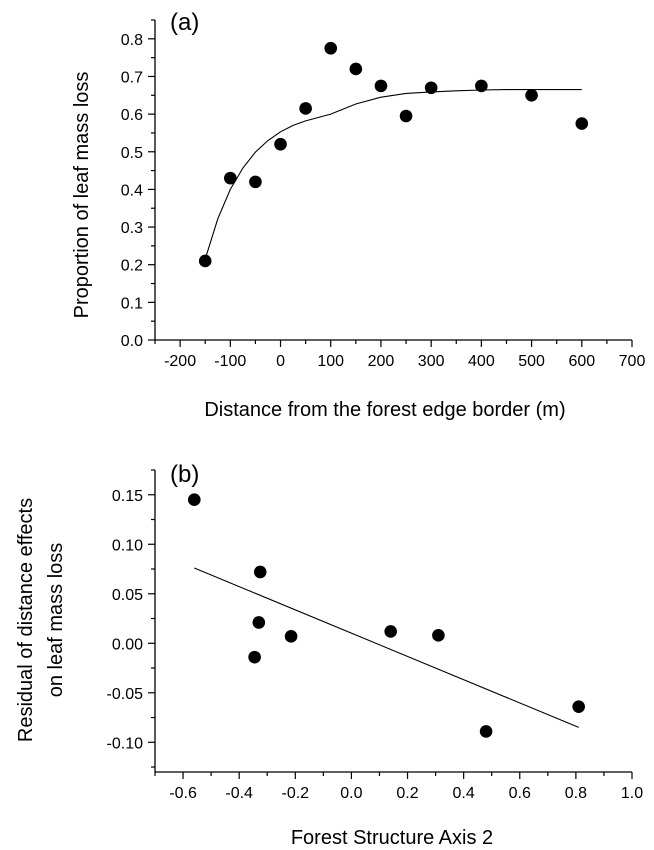  I want to click on panel-b-x-tick-label: -0.6, so click(183, 793).